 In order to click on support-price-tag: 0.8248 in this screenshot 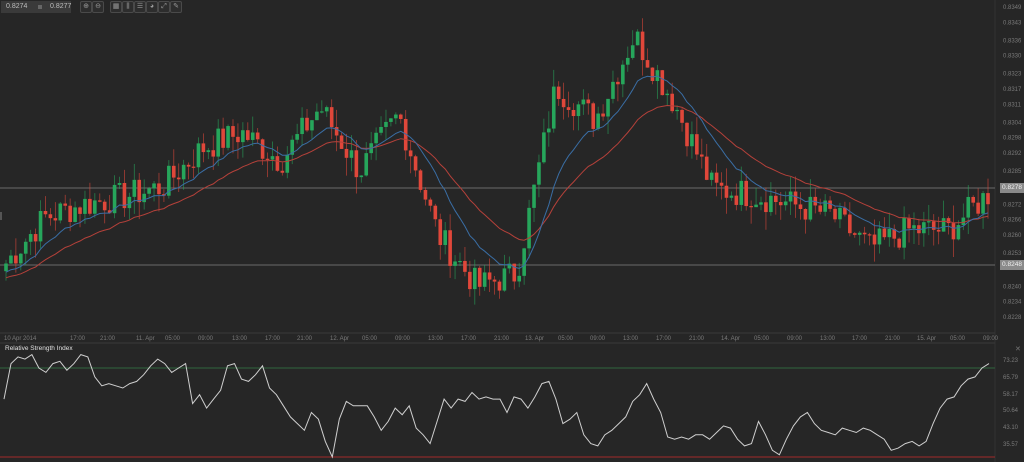, I will do `click(1012, 265)`.